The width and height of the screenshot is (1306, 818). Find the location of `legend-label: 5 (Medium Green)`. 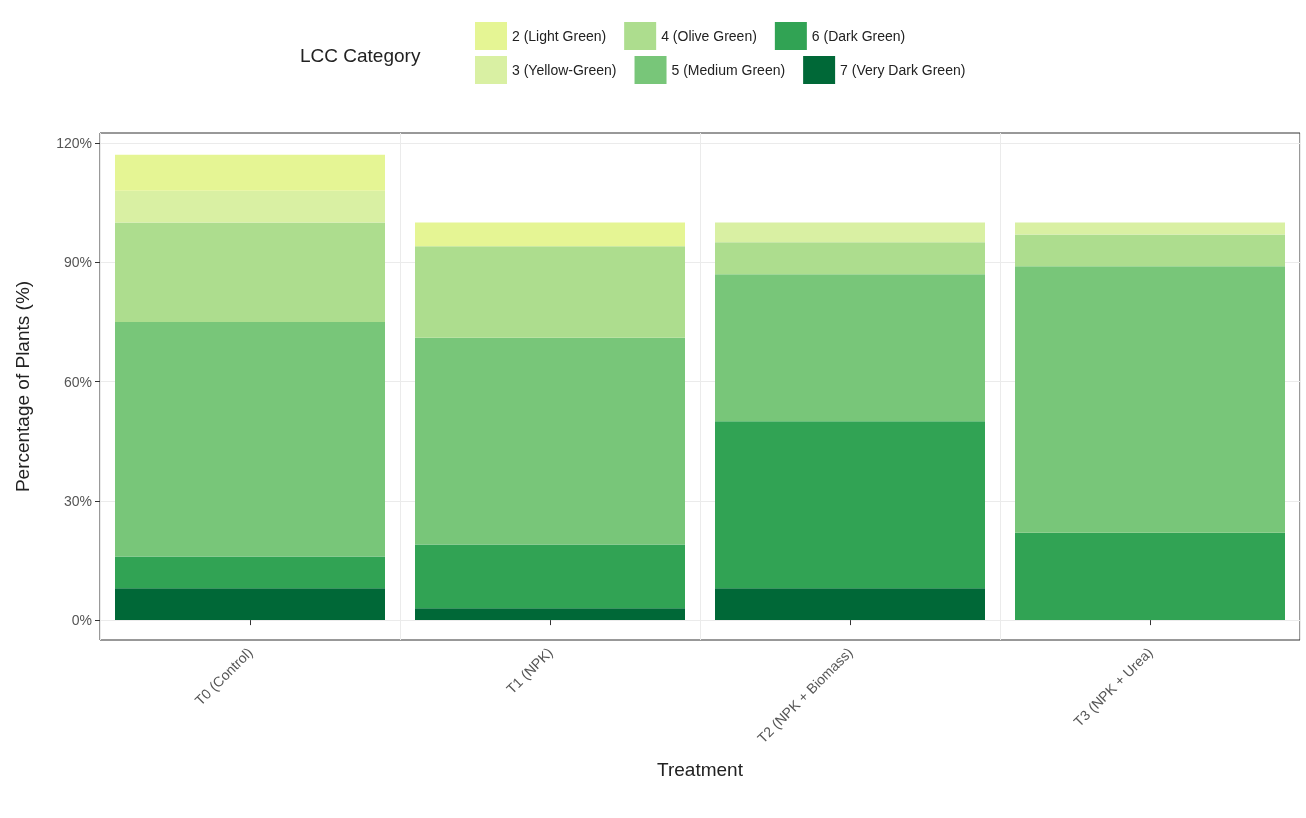

legend-label: 5 (Medium Green) is located at coordinates (728, 70).